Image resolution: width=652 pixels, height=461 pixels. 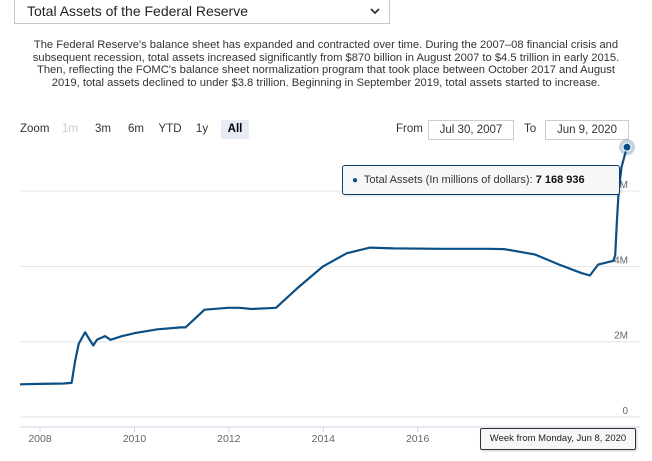 I want to click on last-point-marker, so click(x=627, y=147).